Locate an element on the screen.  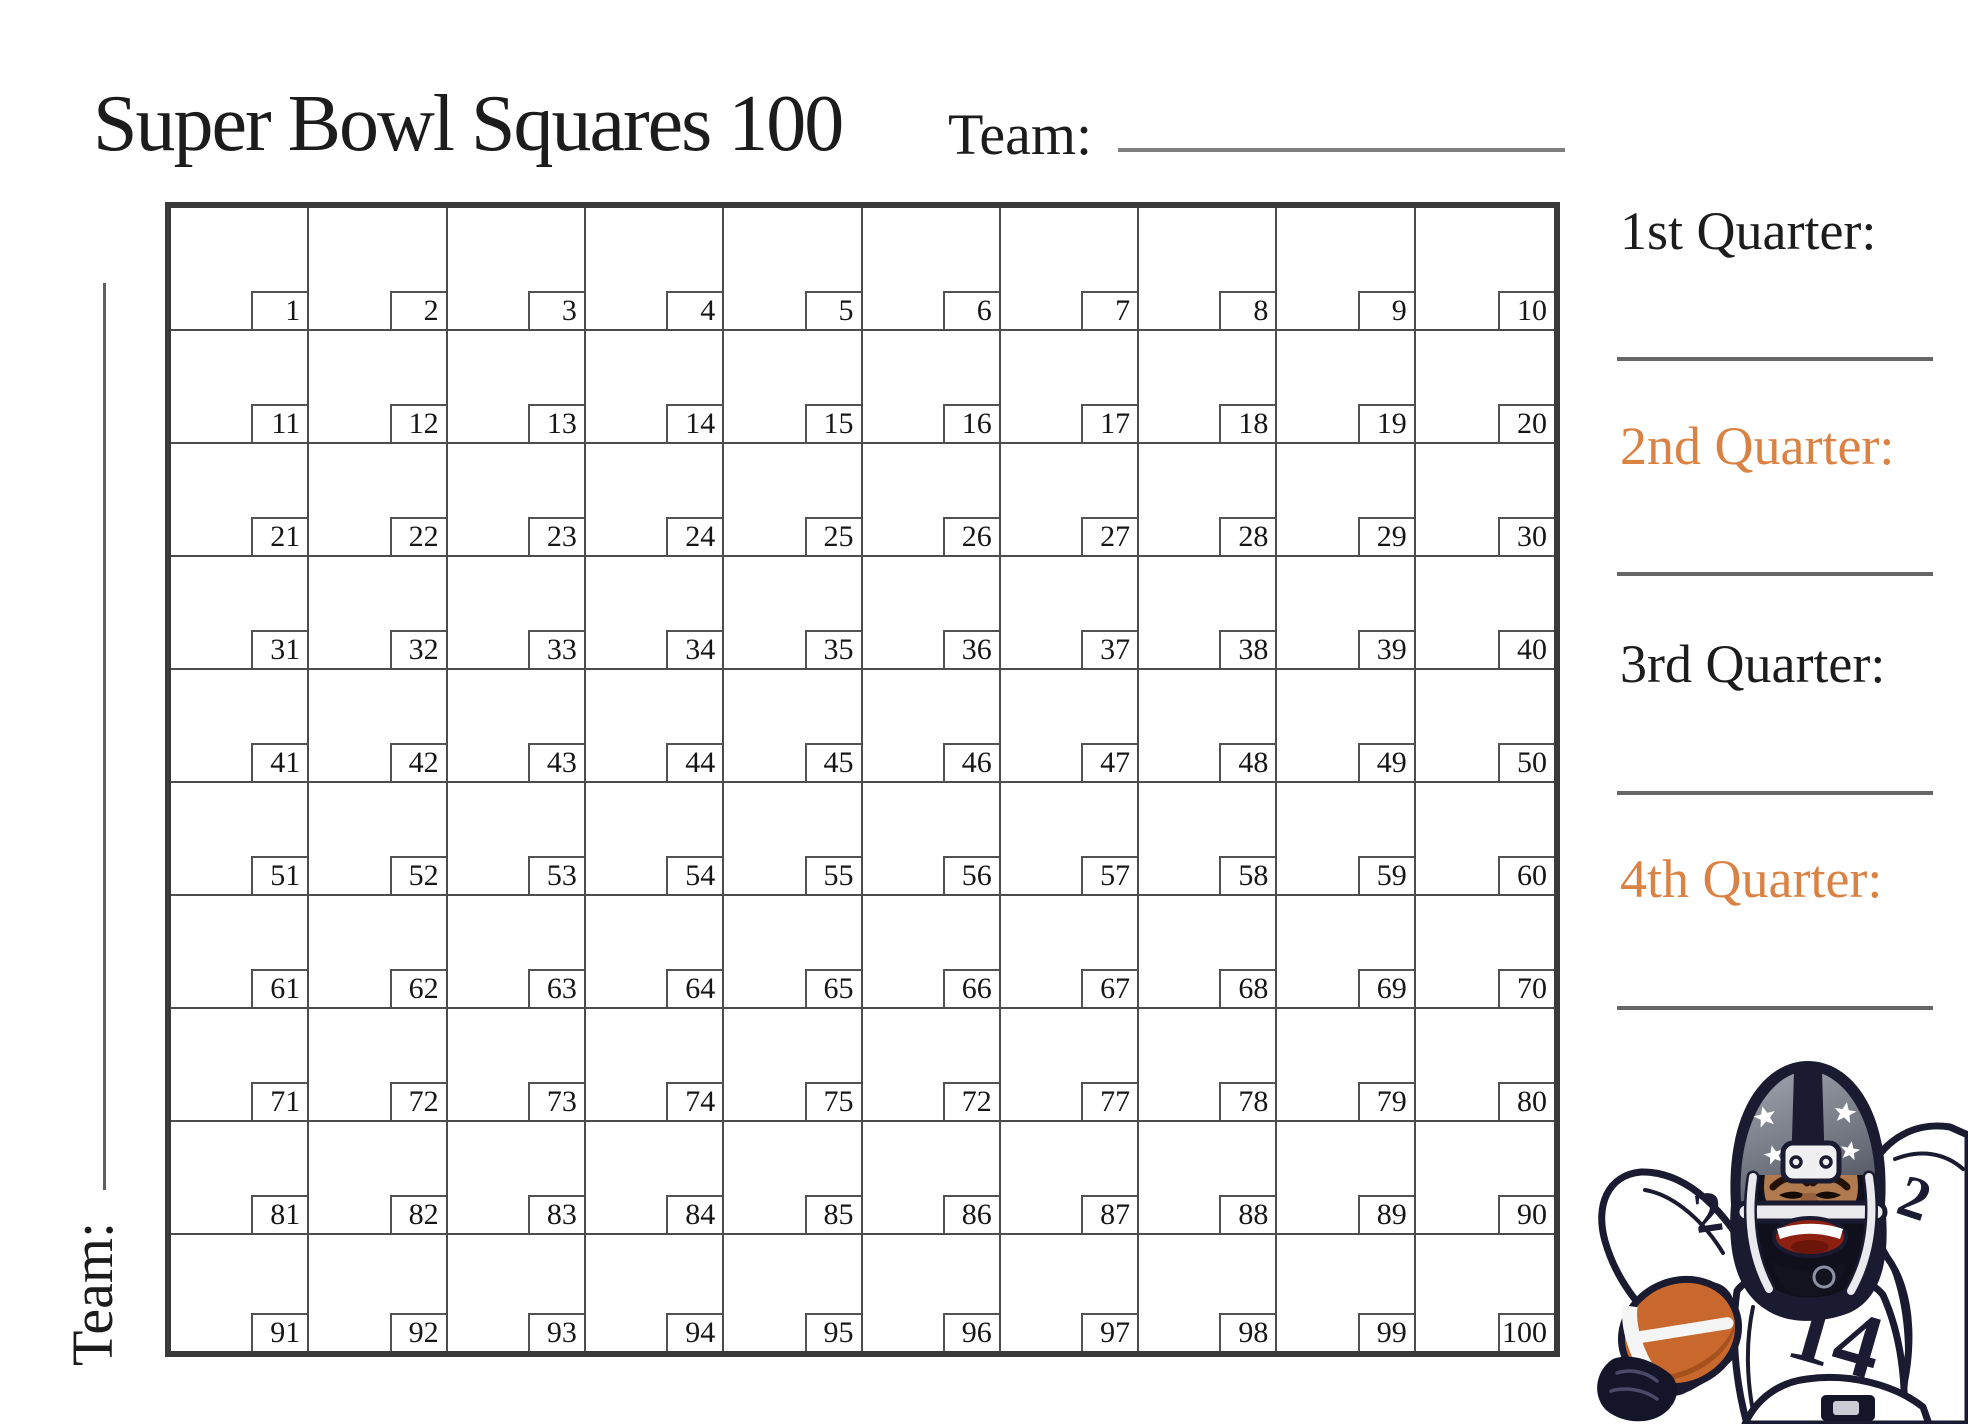
cell-number-box: 12 is located at coordinates (417, 423).